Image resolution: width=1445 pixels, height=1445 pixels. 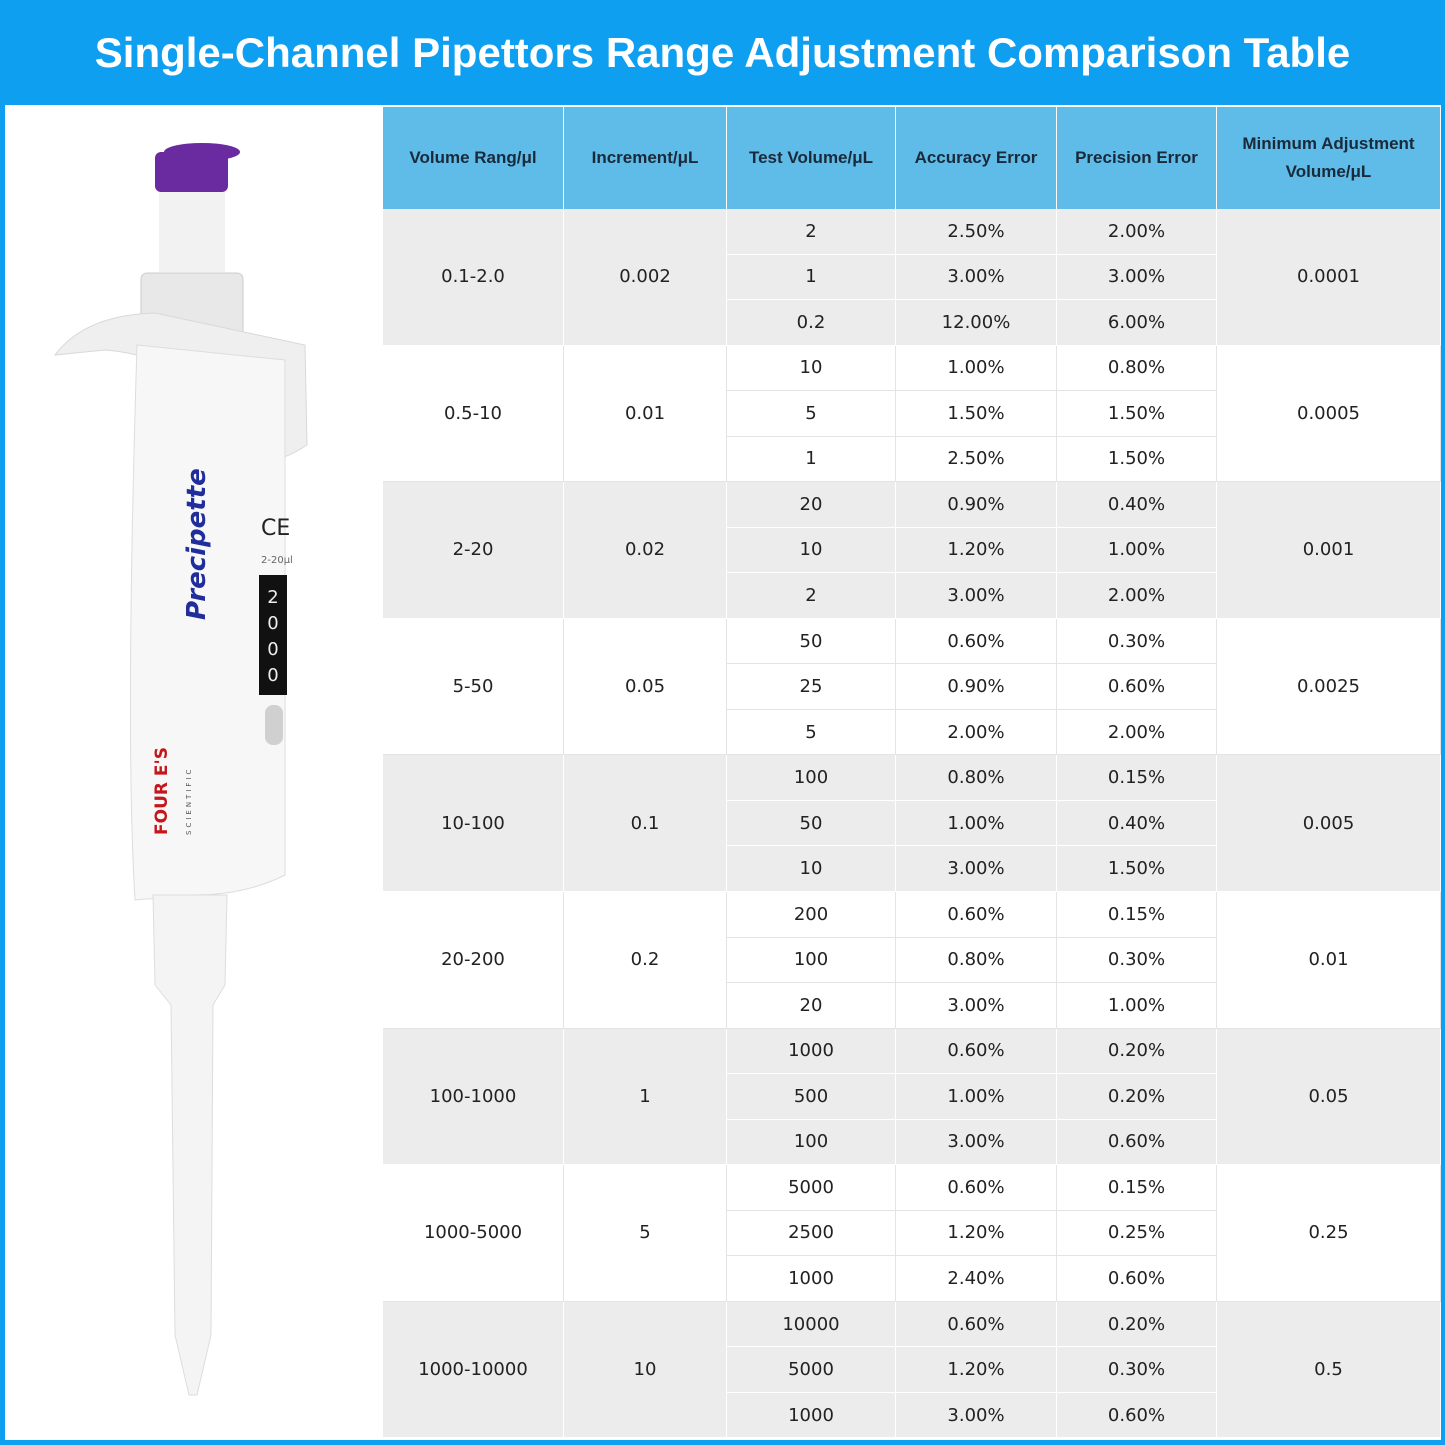 I want to click on header-test-volume: Test Volume/μL, so click(x=811, y=158).